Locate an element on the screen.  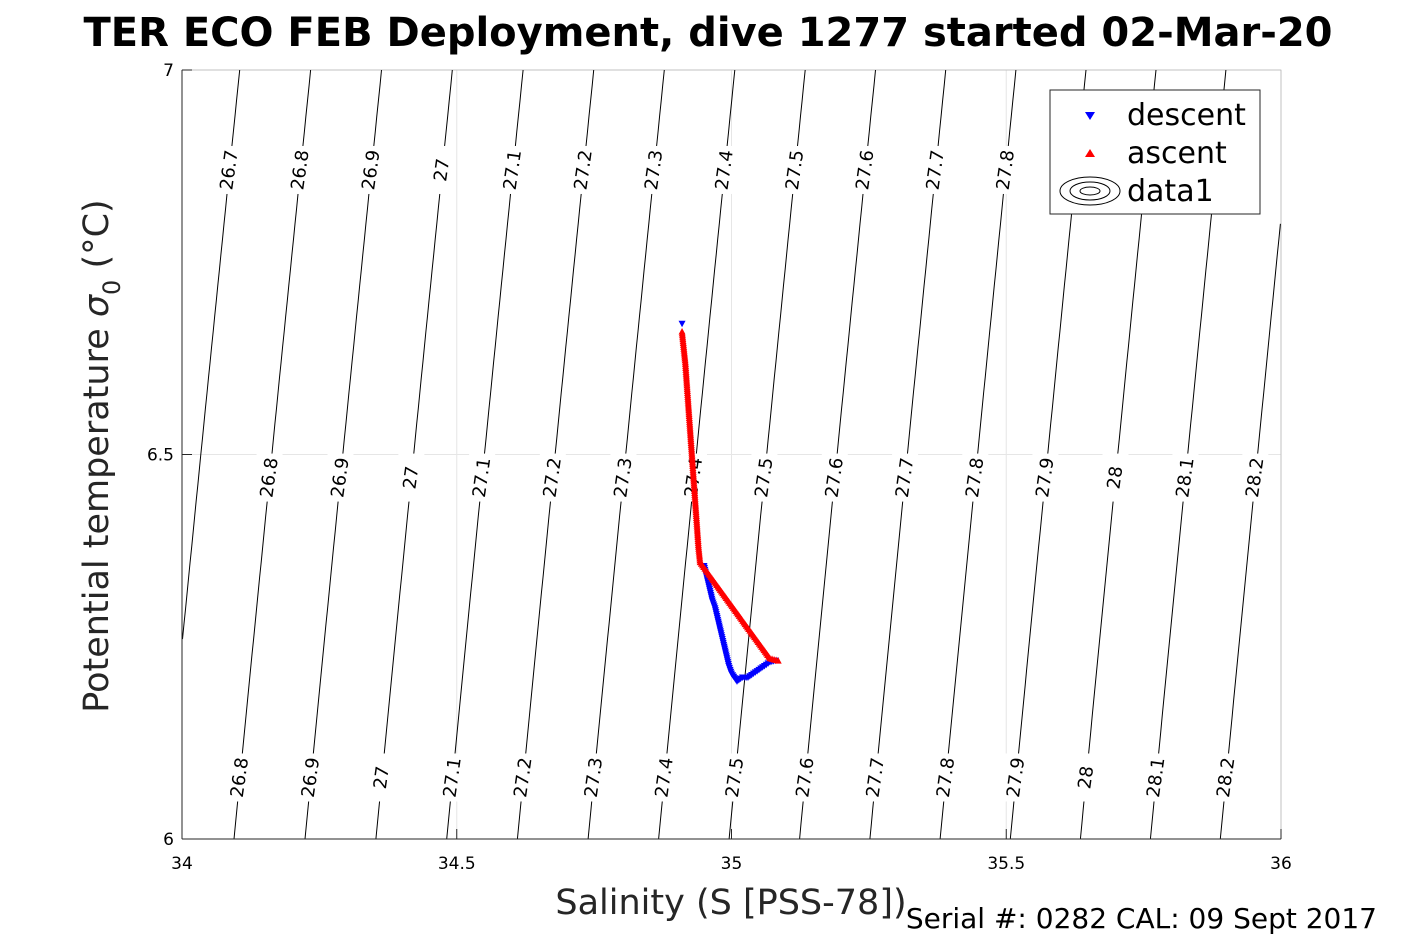
y-tick-label: 6.5 is located at coordinates (160, 456).